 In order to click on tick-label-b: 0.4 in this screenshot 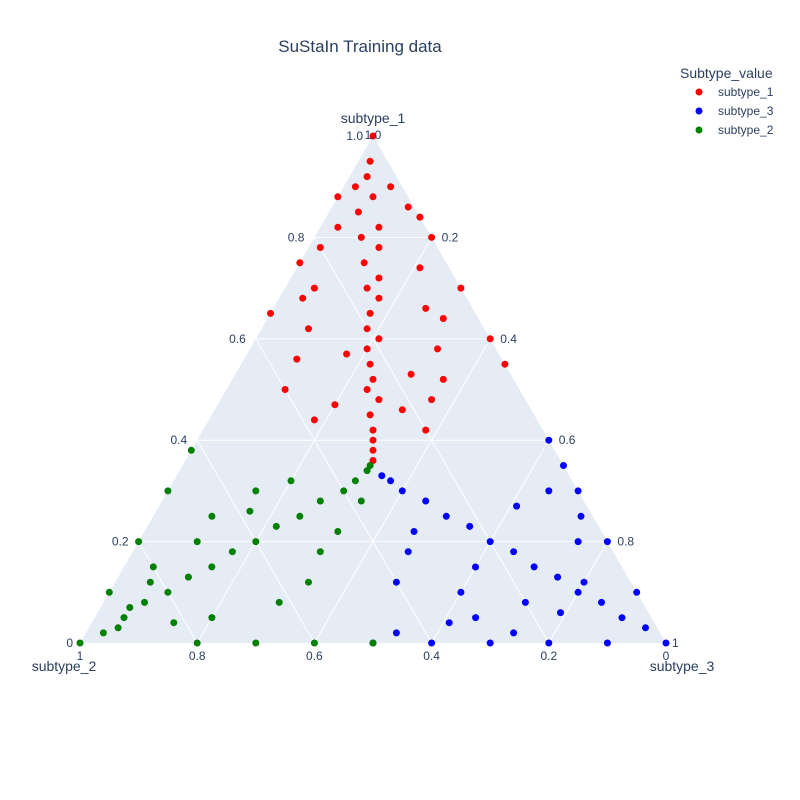, I will do `click(431, 656)`.